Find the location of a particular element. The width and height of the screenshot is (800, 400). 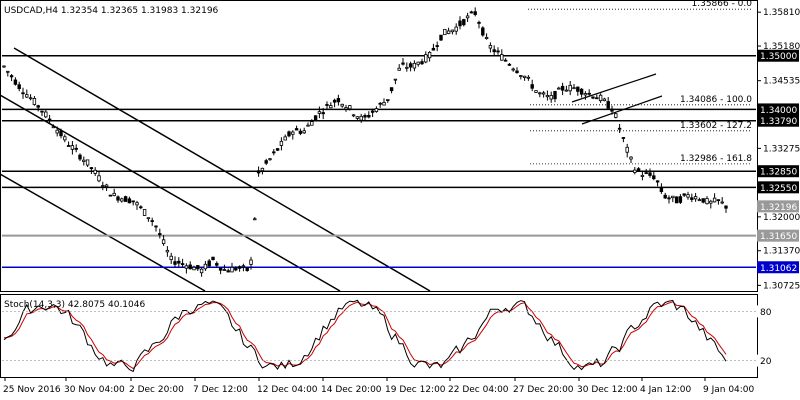

stoch-level-label: 20 is located at coordinates (766, 362).